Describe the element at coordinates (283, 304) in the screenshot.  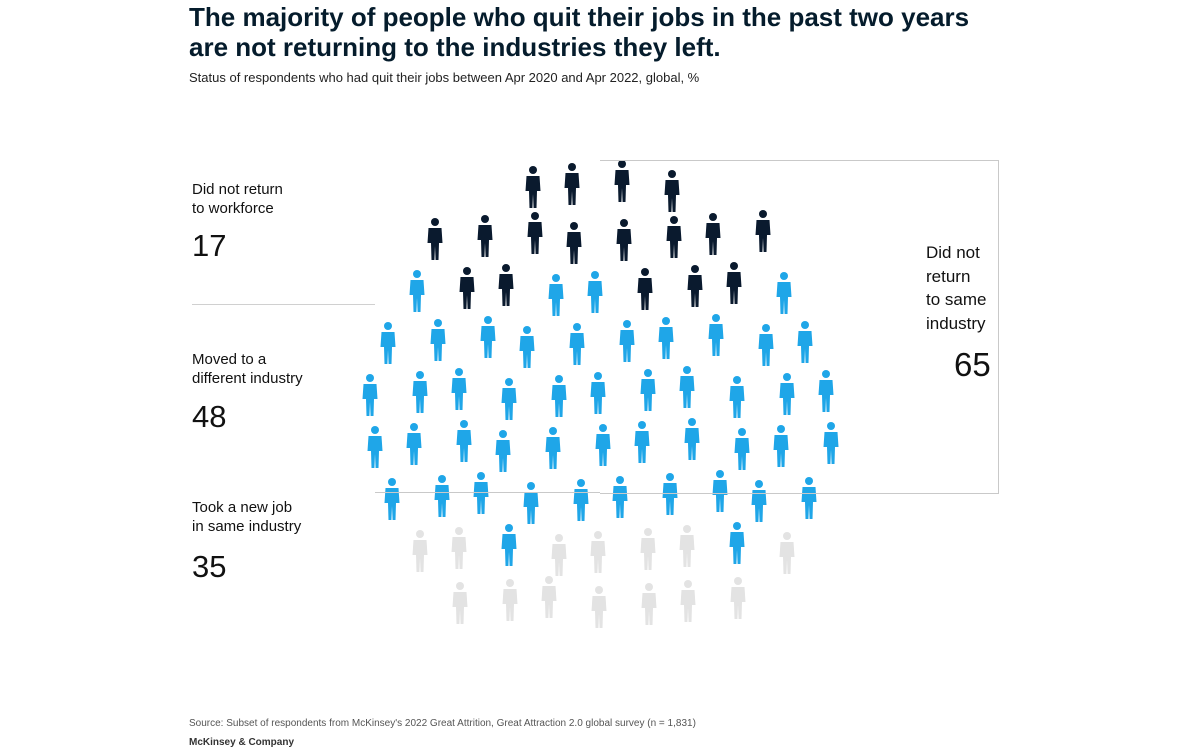
I see `segment-divider` at that location.